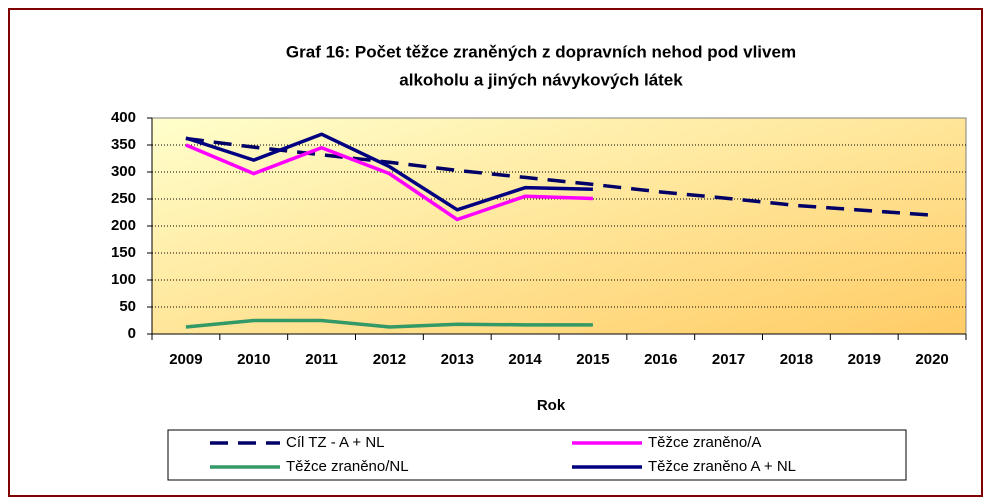 This screenshot has width=991, height=503. Describe the element at coordinates (185, 359) in the screenshot. I see `x-tick-label: 2009` at that location.